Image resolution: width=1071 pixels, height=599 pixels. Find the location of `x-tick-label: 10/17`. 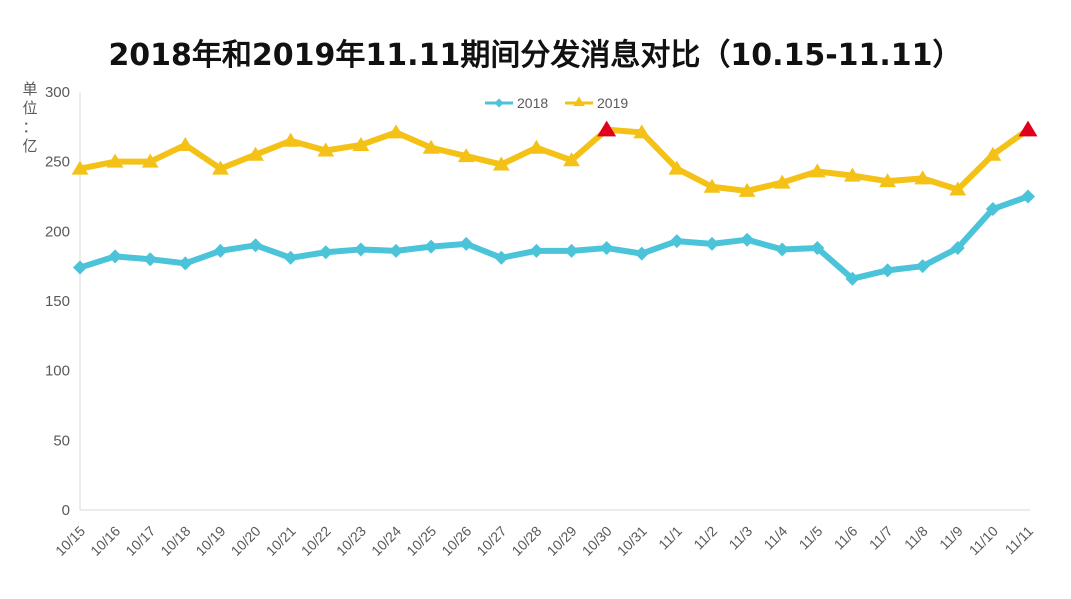

x-tick-label: 10/17 is located at coordinates (140, 541).